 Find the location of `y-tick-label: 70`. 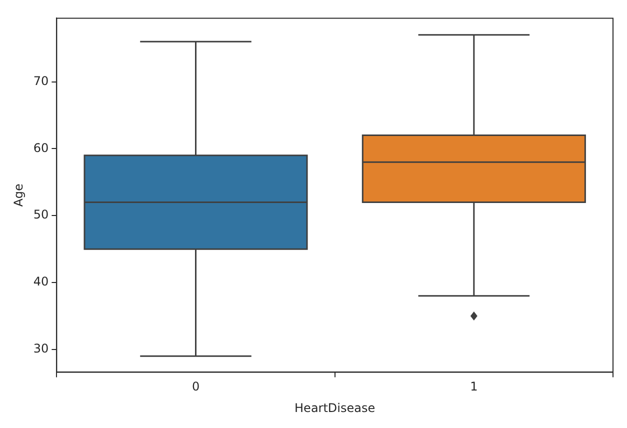

y-tick-label: 70 is located at coordinates (41, 81).